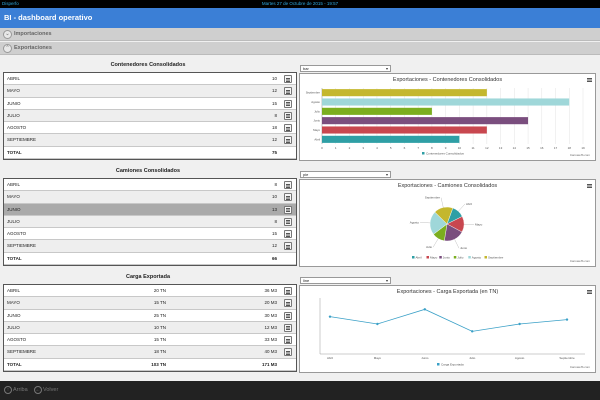 The image size is (600, 400). What do you see at coordinates (579, 155) in the screenshot?
I see `chart-credit: CanvasJS.com` at bounding box center [579, 155].